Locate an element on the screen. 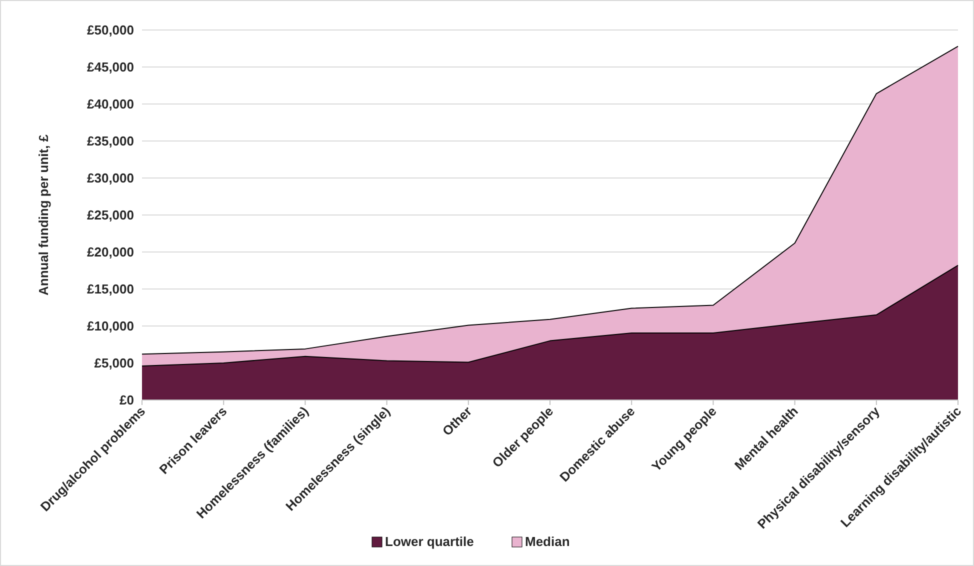 The width and height of the screenshot is (974, 566). y-tick-label: £20,000 is located at coordinates (110, 252).